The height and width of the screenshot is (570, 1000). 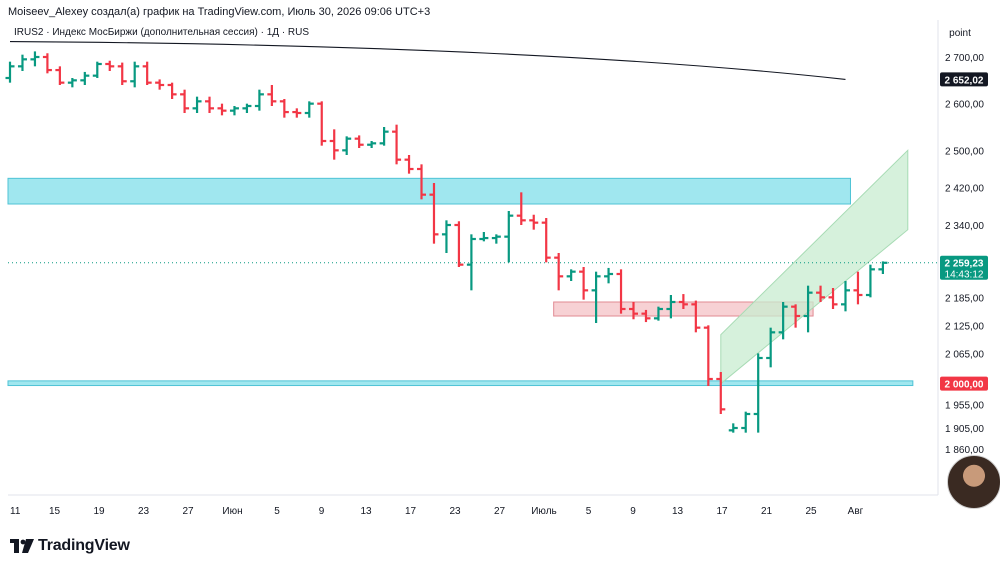 What do you see at coordinates (964, 275) in the screenshot?
I see `price-label-countdown: 14:43:12` at bounding box center [964, 275].